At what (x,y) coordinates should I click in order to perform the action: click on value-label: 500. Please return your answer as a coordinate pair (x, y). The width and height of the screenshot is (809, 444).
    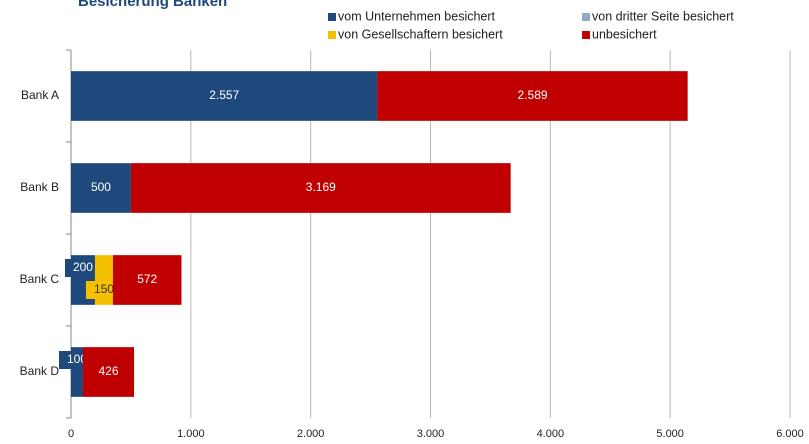
    Looking at the image, I should click on (101, 187).